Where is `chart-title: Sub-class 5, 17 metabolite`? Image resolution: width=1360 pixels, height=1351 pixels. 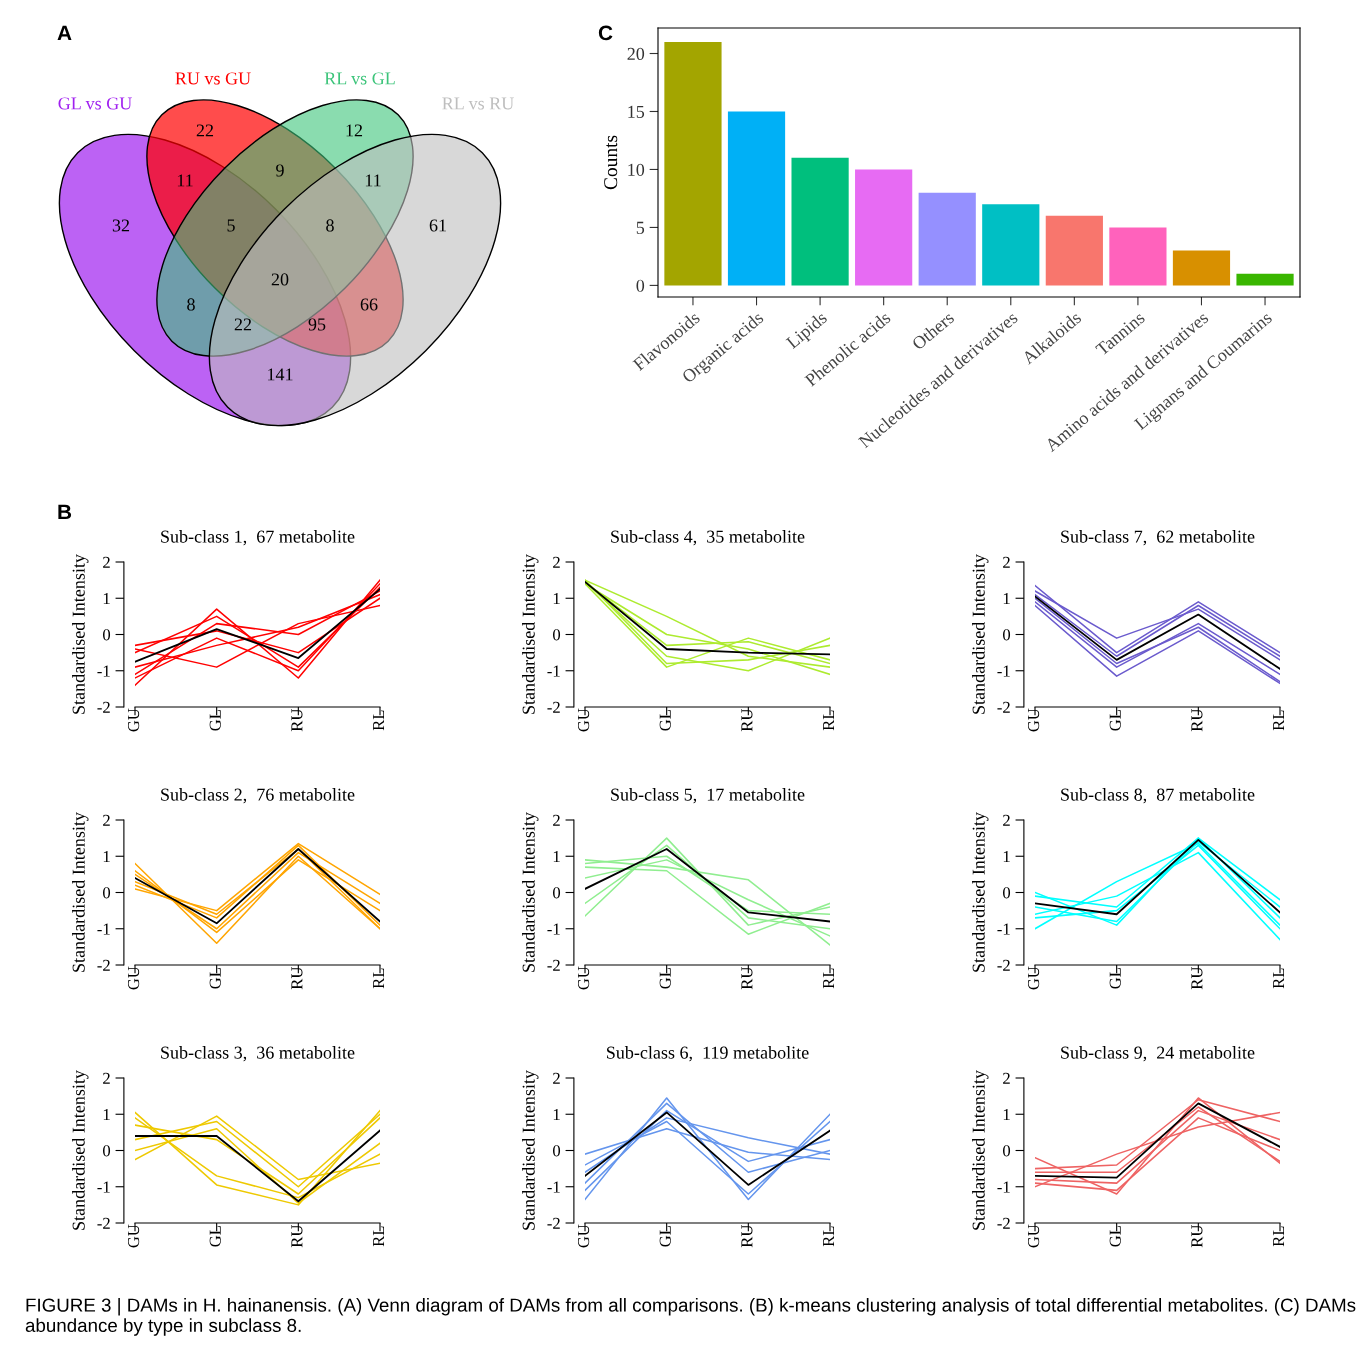 chart-title: Sub-class 5, 17 metabolite is located at coordinates (708, 796).